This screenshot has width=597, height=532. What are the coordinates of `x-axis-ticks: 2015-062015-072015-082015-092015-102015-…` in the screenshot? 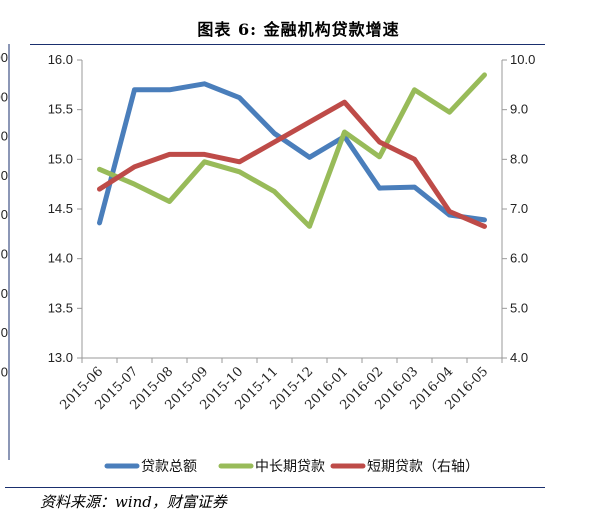 It's located at (280, 385).